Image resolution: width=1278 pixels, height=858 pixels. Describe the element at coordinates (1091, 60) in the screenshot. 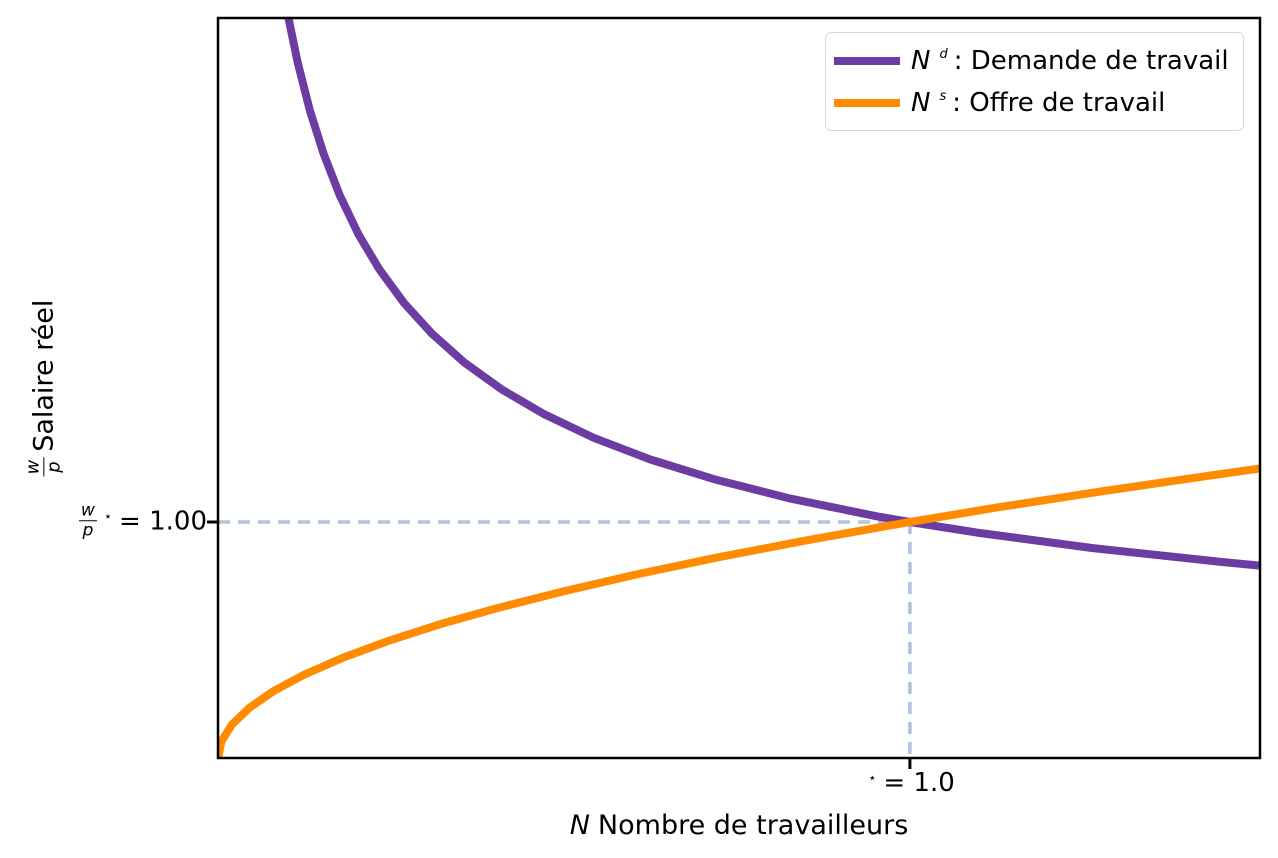

I see `legend-text: : Demande de travail` at that location.